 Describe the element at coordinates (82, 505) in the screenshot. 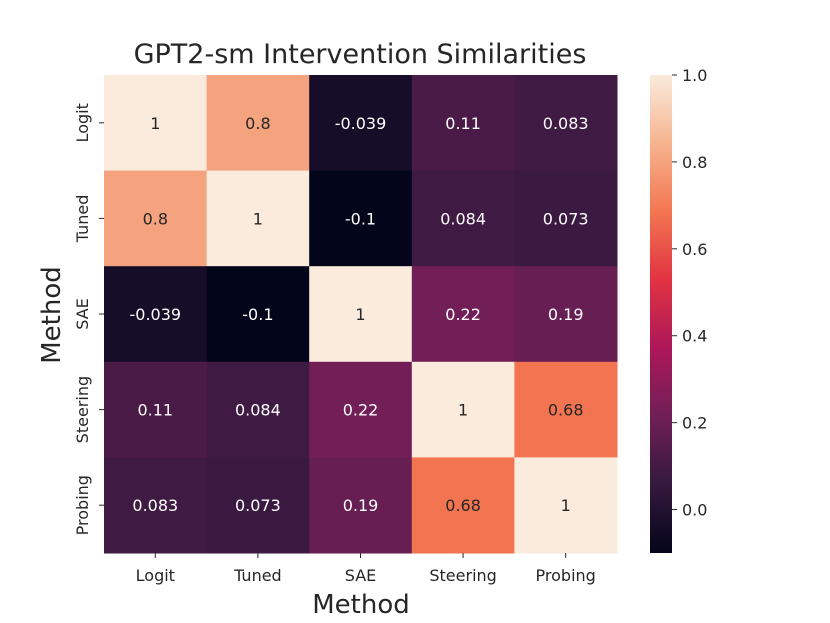

I see `y-tick-label: Probing` at that location.